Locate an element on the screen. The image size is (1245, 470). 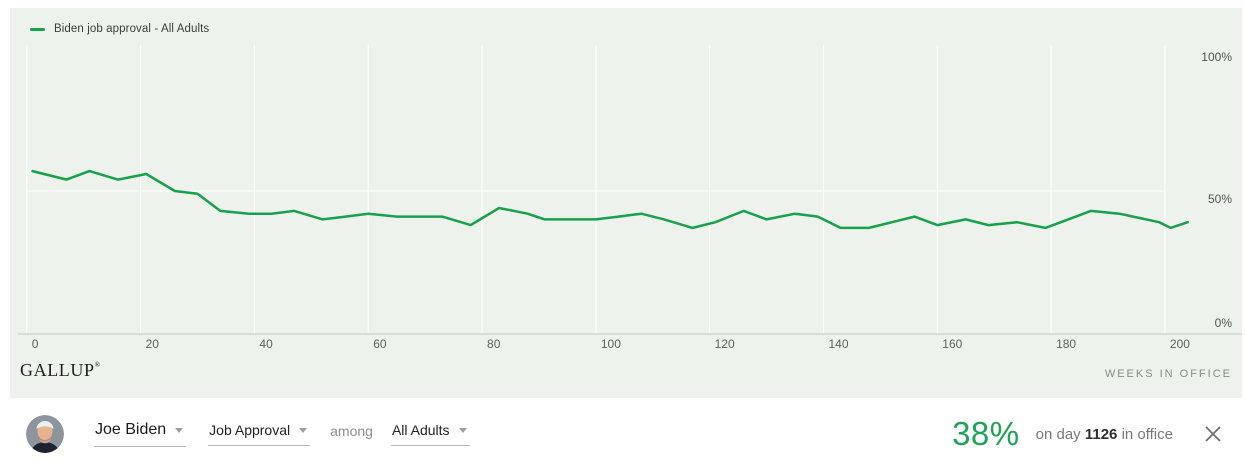
x-tick-label: 60 is located at coordinates (380, 344).